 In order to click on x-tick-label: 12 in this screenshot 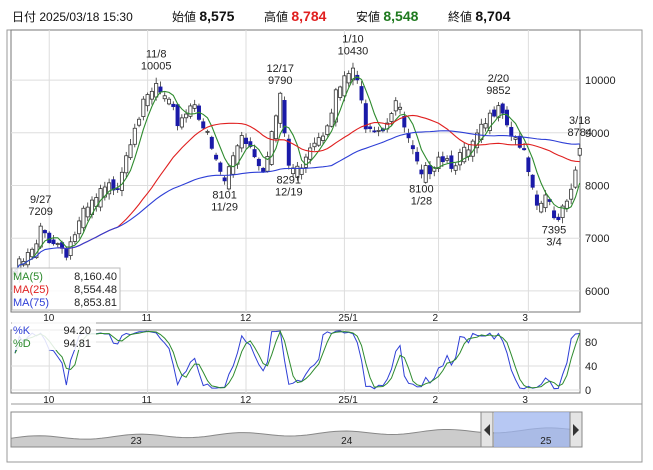, I will do `click(246, 318)`.